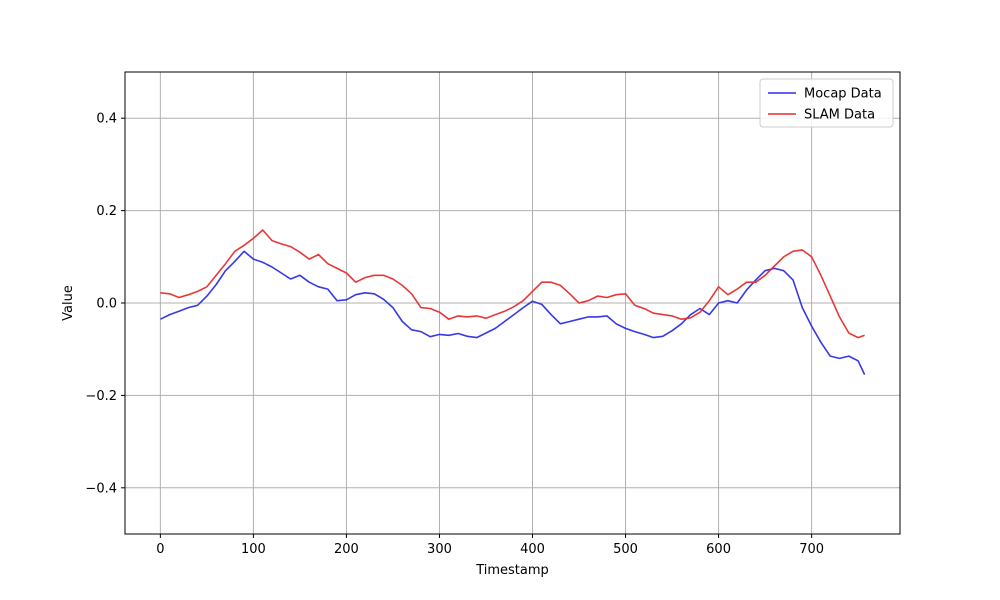  I want to click on y-tick-label: 0.2, so click(106, 211).